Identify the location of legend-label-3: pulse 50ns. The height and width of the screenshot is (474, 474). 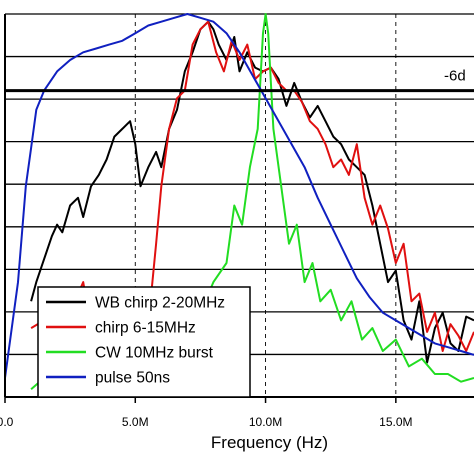
(132, 378).